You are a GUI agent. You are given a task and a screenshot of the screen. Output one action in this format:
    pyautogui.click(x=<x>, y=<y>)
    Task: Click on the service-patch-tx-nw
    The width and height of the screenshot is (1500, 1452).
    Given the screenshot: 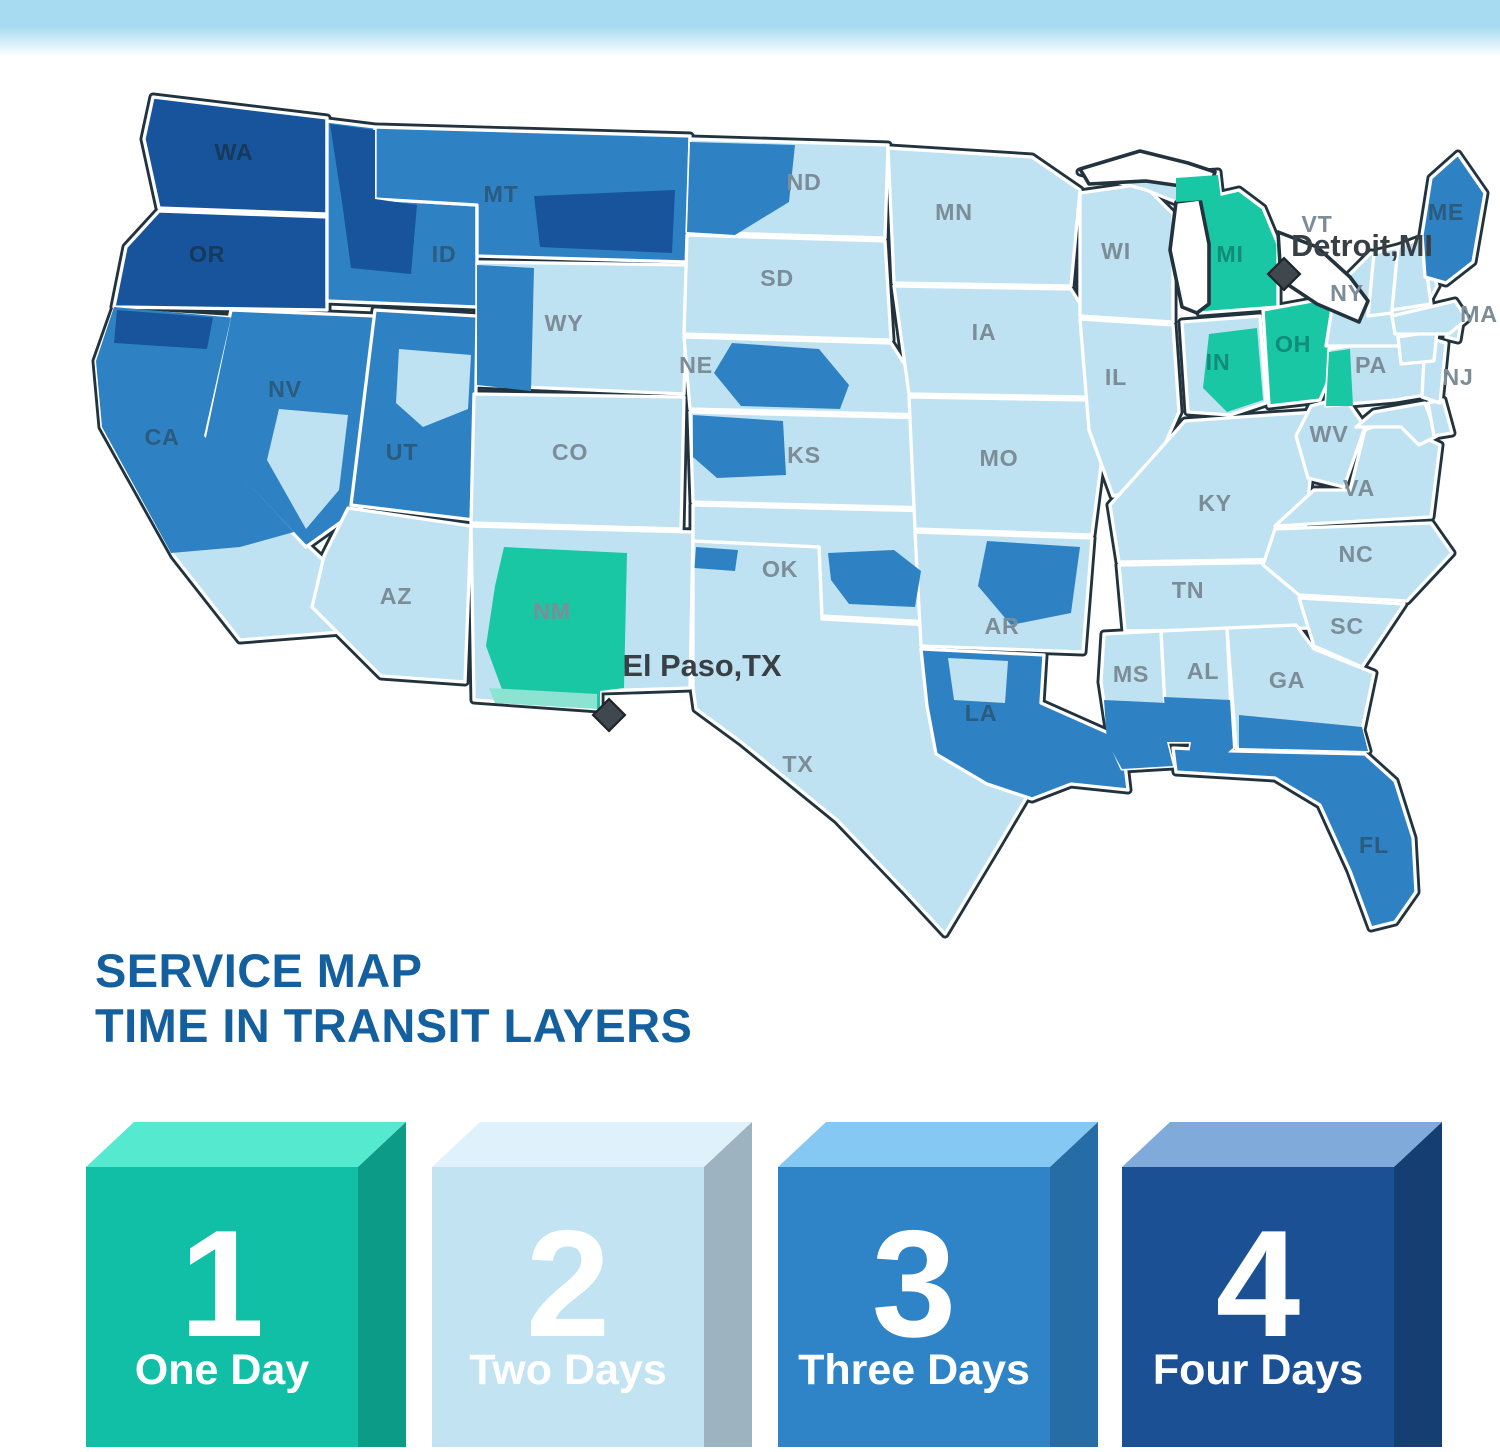 What is the action you would take?
    pyautogui.click(x=716, y=559)
    